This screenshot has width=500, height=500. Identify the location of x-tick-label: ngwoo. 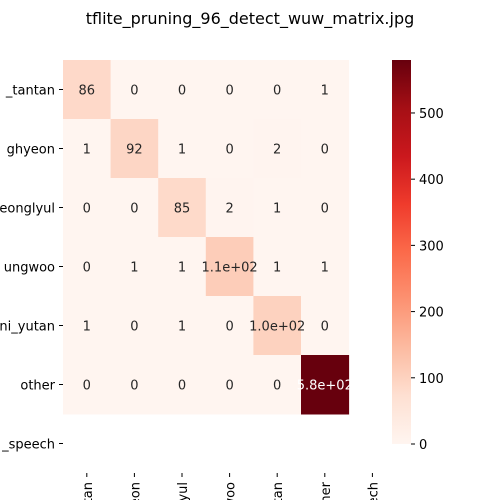
(231, 491).